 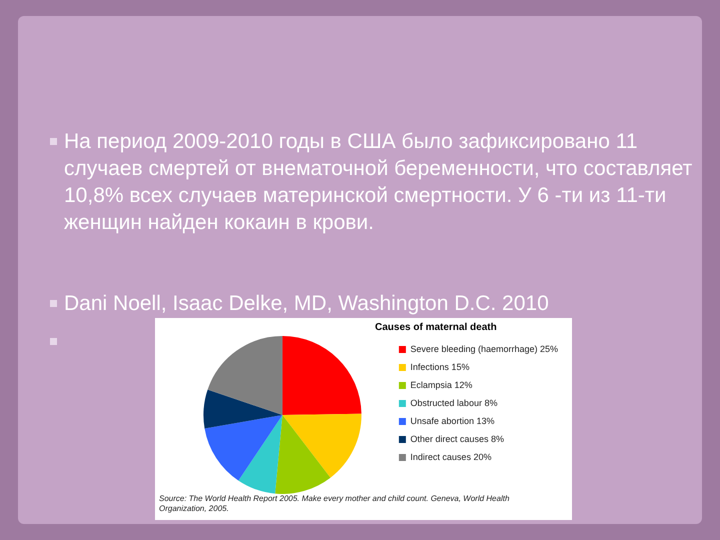 What do you see at coordinates (484, 349) in the screenshot?
I see `legend-label: Severe bleeding (haemorrhage) 25%` at bounding box center [484, 349].